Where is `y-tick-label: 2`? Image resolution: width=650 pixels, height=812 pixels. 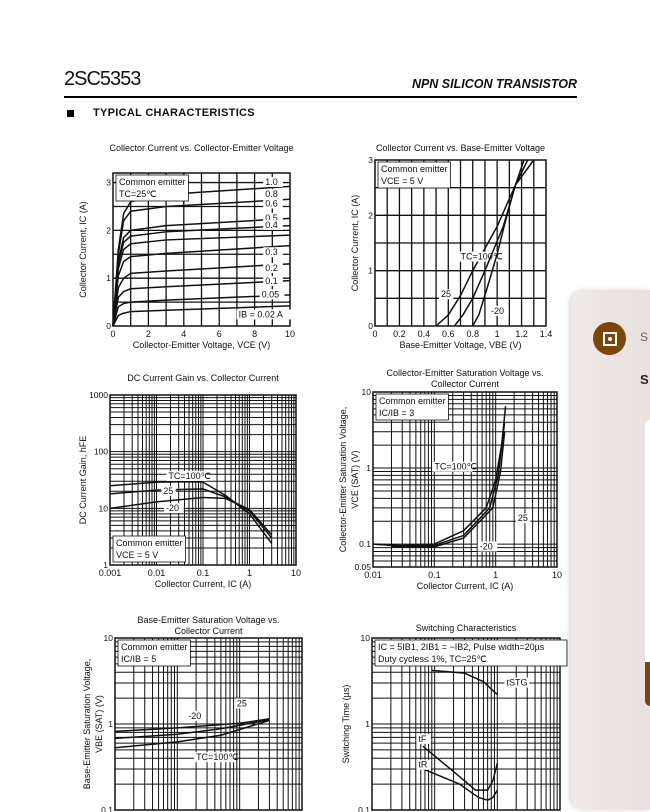 y-tick-label: 2 is located at coordinates (370, 215).